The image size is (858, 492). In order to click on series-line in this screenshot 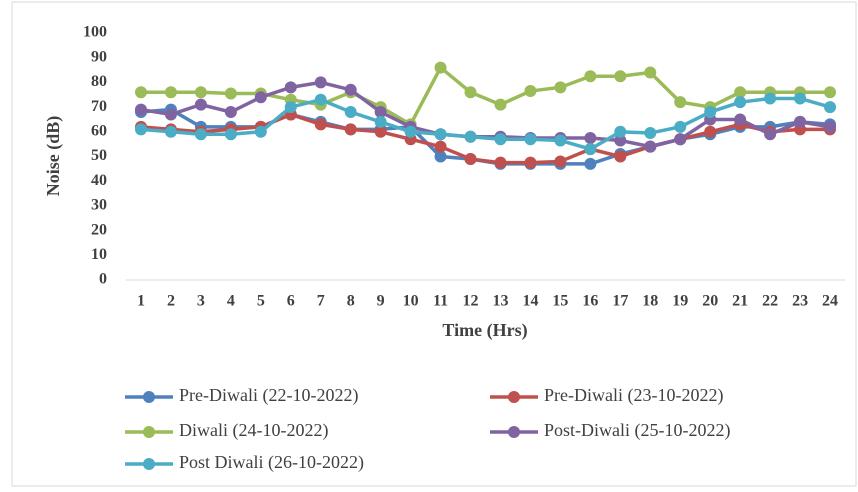, I will do `click(485, 95)`.